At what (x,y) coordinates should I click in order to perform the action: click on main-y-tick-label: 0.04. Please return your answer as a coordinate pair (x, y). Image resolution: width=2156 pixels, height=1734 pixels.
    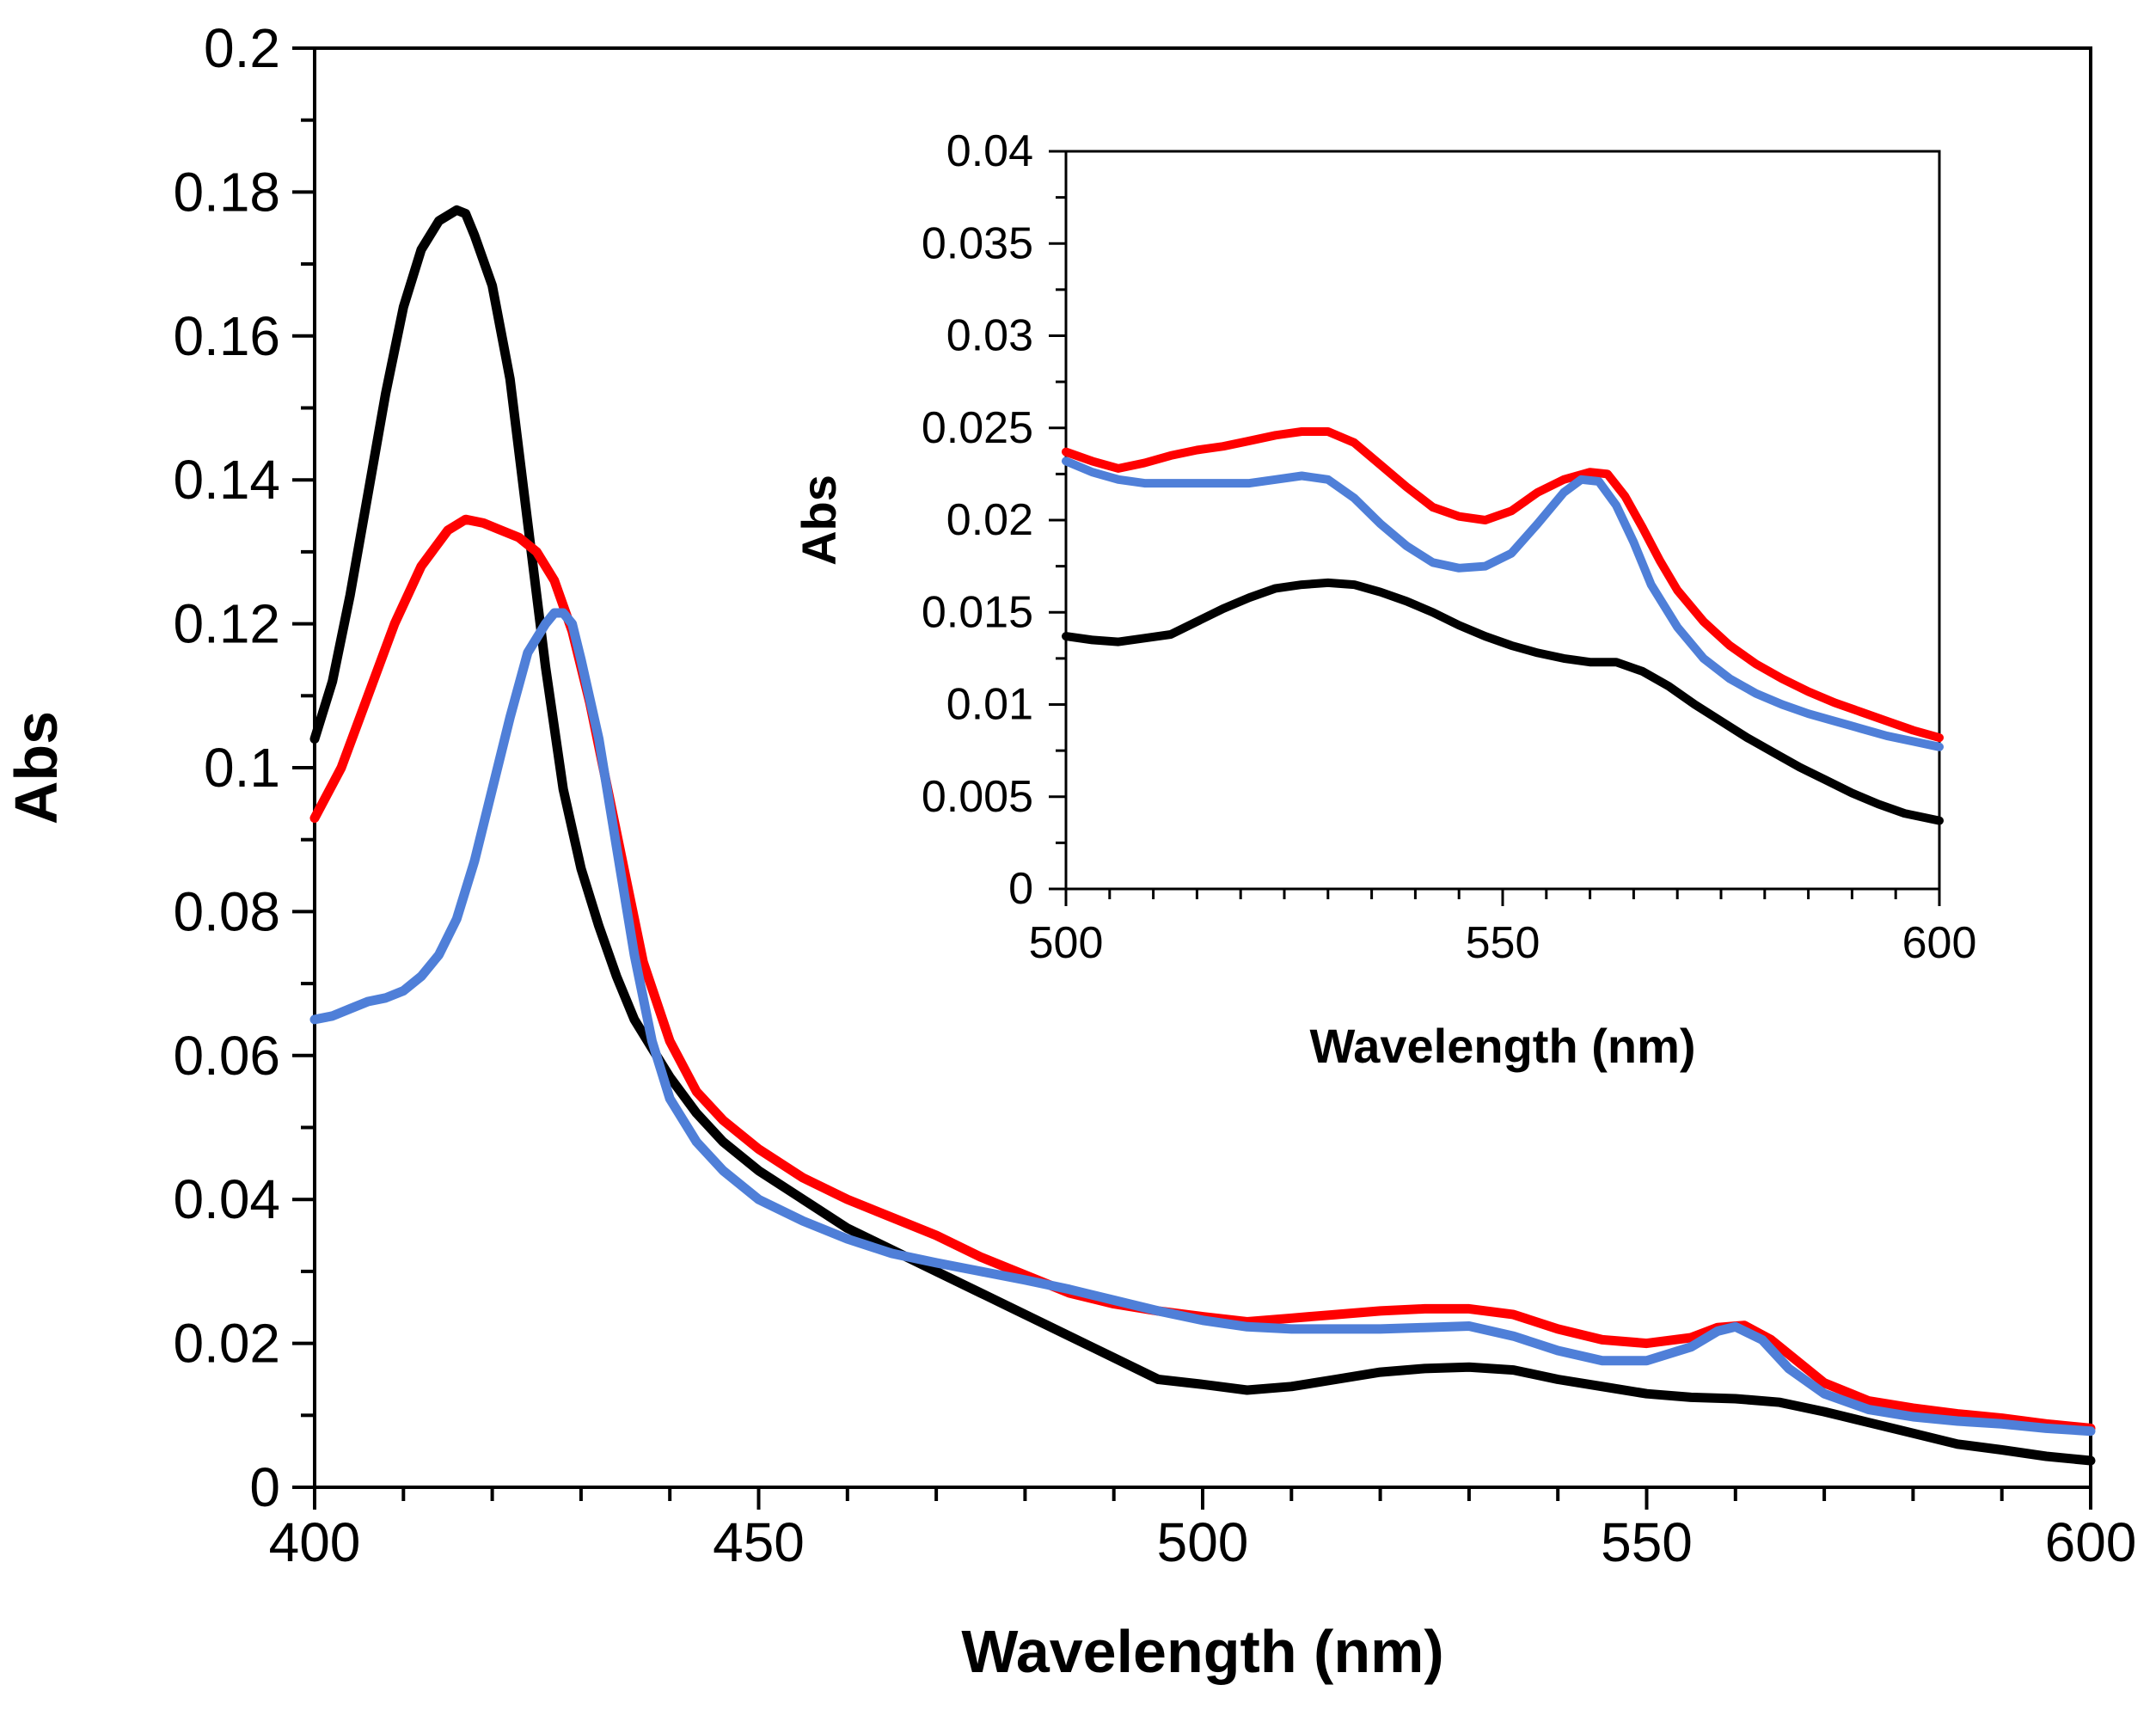
    Looking at the image, I should click on (226, 1199).